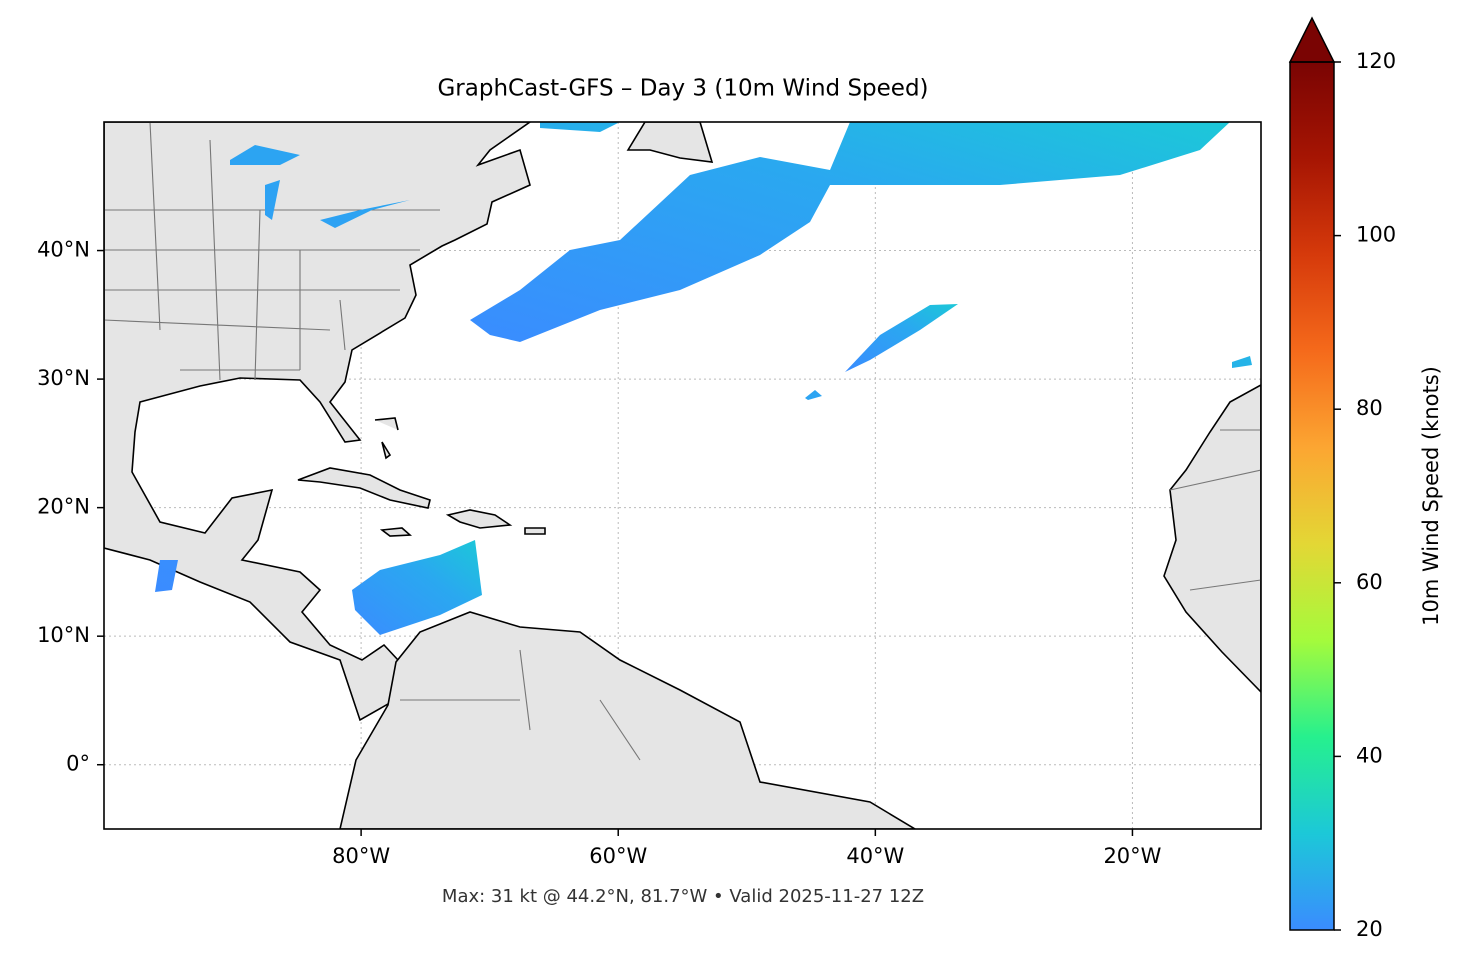 The image size is (1466, 973). I want to click on colorbar-tick-label: 120, so click(1376, 61).